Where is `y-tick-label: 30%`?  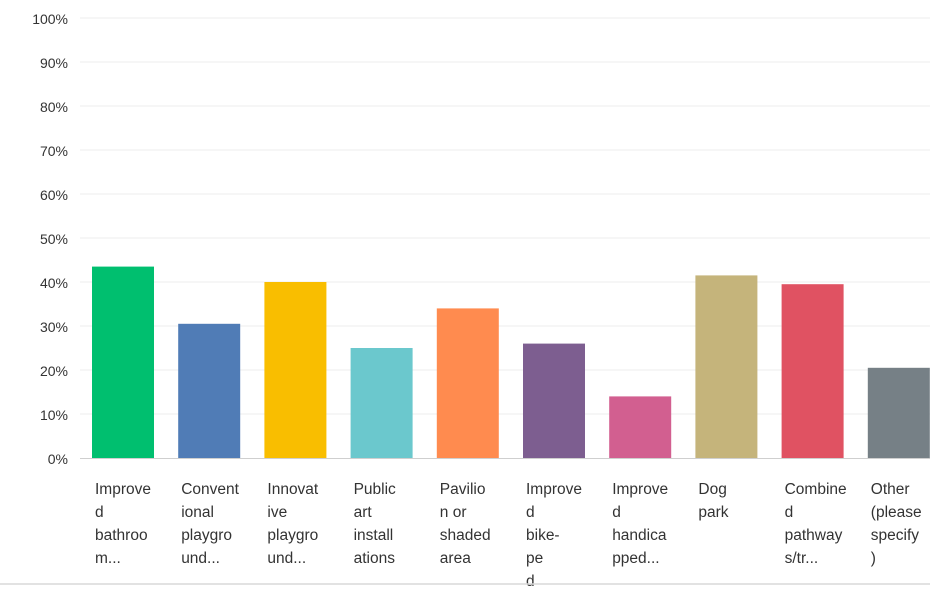
y-tick-label: 30% is located at coordinates (54, 327).